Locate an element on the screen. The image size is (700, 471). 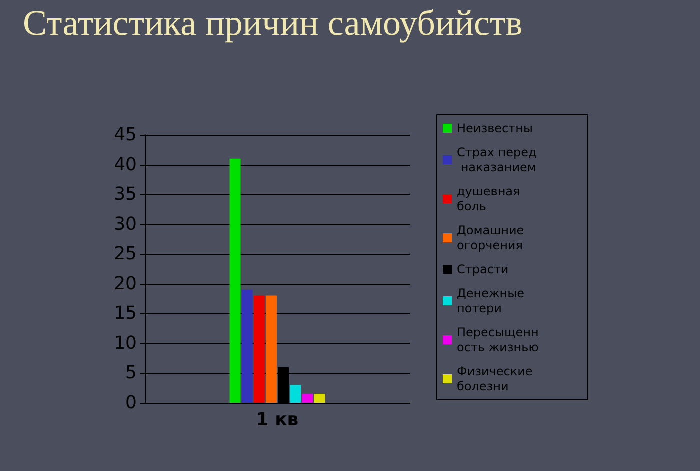
legend-label: Страсти is located at coordinates (483, 269).